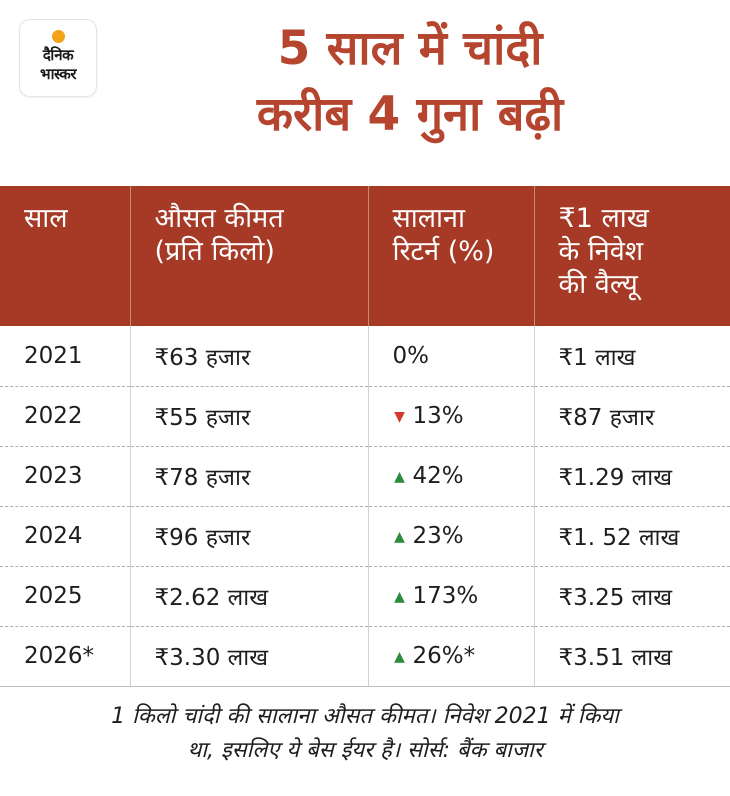  I want to click on cell-return: ▲ 173%, so click(451, 596).